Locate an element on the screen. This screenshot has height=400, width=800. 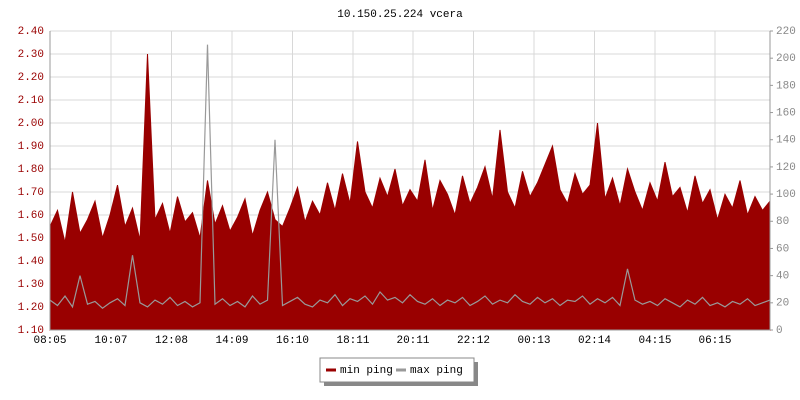
legend: min ping max ping is located at coordinates (398, 371).